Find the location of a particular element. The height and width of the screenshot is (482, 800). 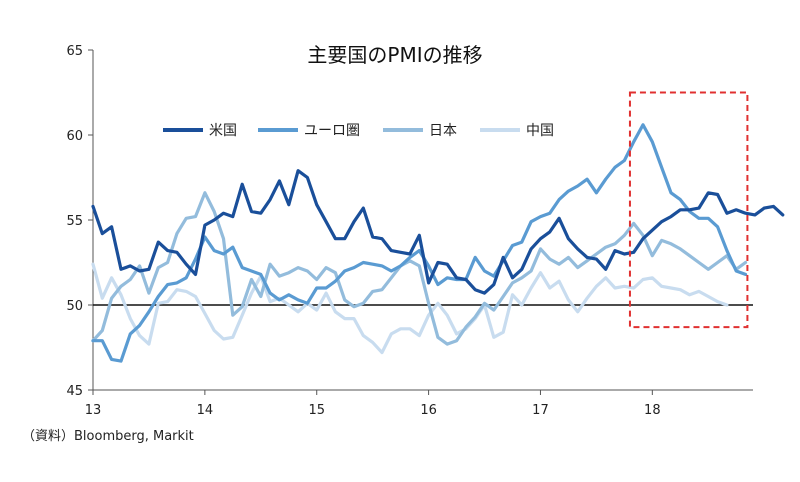

legend-label-3: 中国 is located at coordinates (540, 131).